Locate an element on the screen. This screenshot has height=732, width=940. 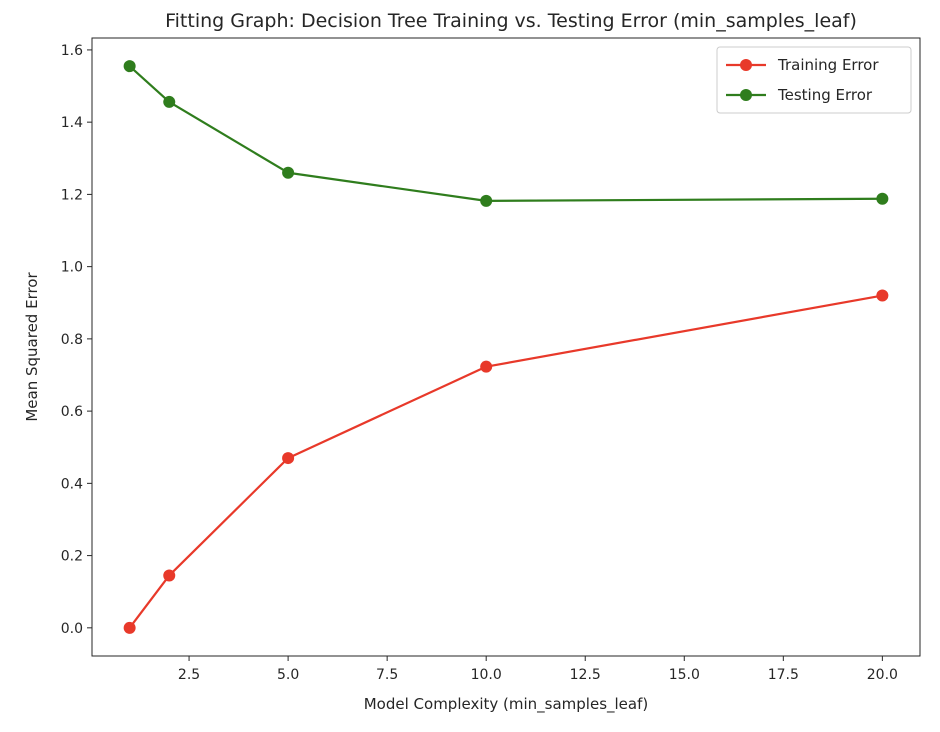
x-tick-label: 10.0 is located at coordinates (486, 675).